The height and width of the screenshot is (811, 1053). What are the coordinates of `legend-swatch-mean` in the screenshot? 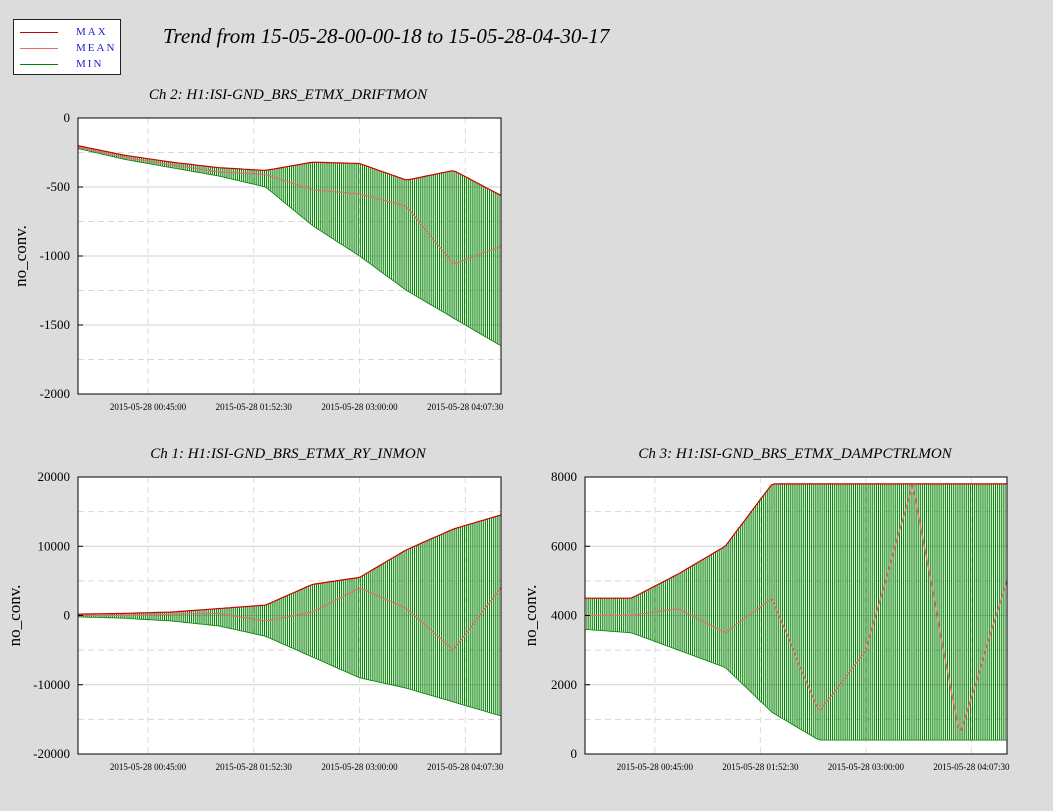 It's located at (39, 48).